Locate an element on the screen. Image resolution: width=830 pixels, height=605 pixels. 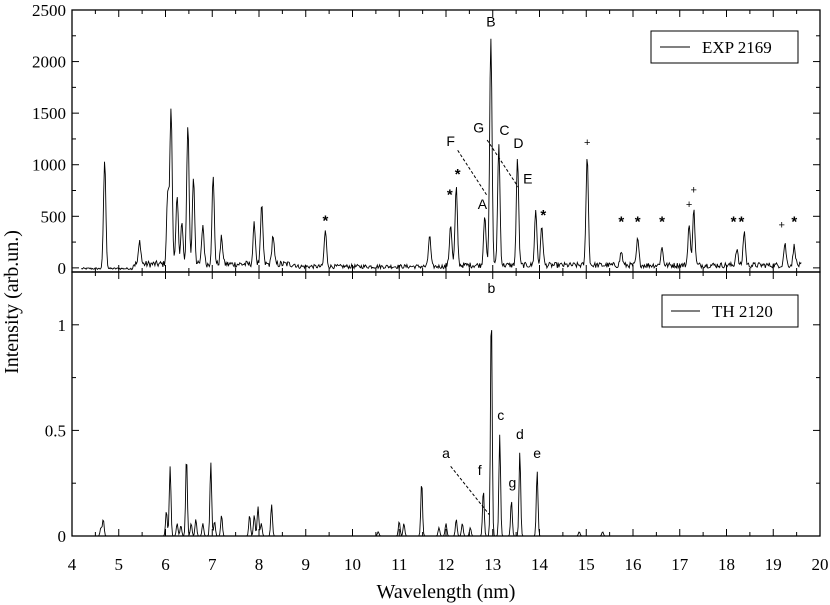
x-axis-title: Wavelength (nm) is located at coordinates (446, 592).